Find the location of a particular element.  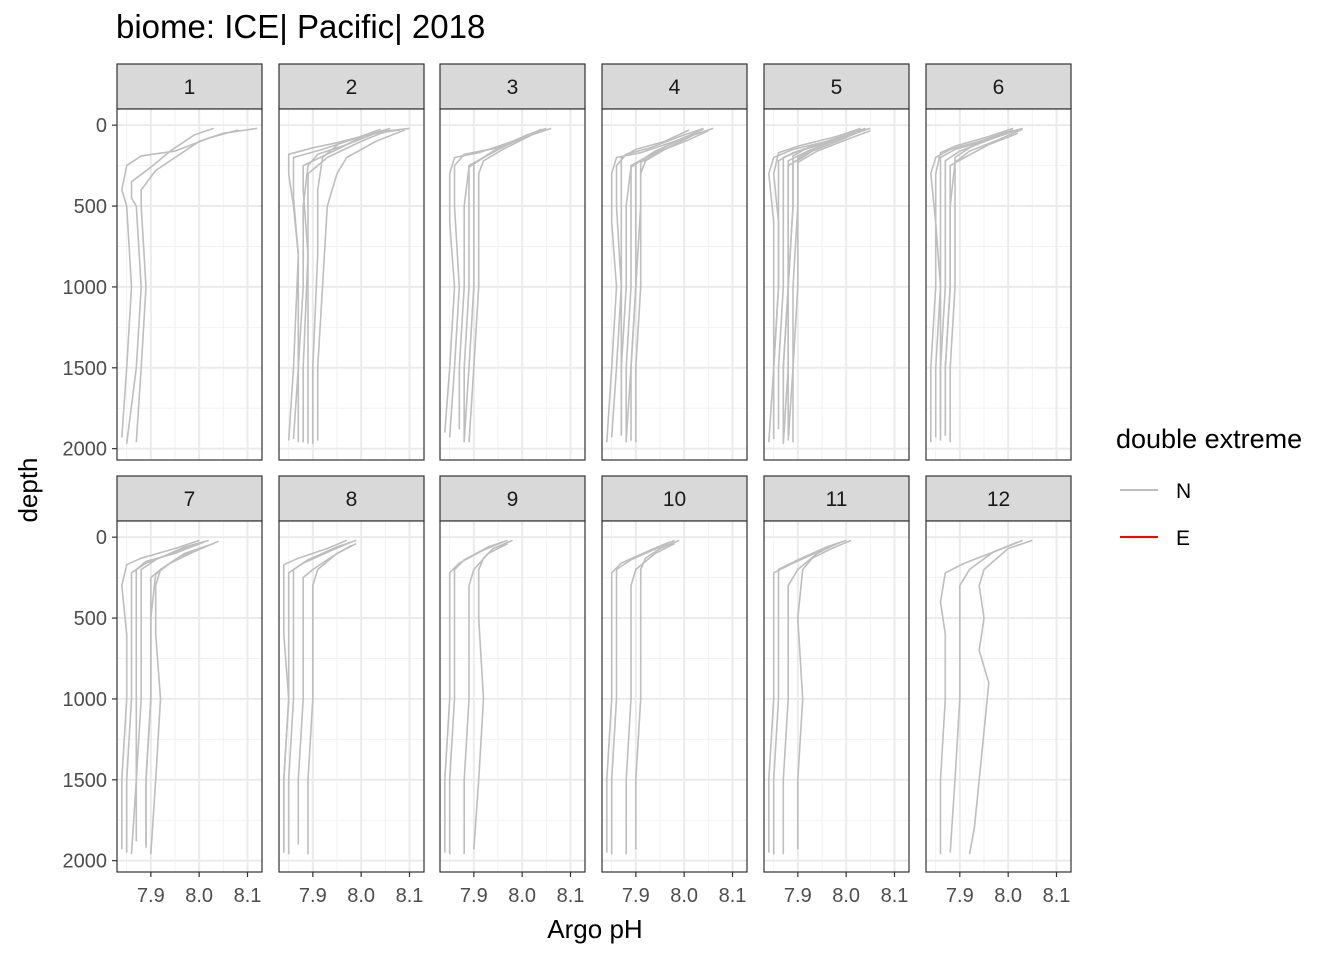

facet-panel-6: 6 is located at coordinates (998, 262).